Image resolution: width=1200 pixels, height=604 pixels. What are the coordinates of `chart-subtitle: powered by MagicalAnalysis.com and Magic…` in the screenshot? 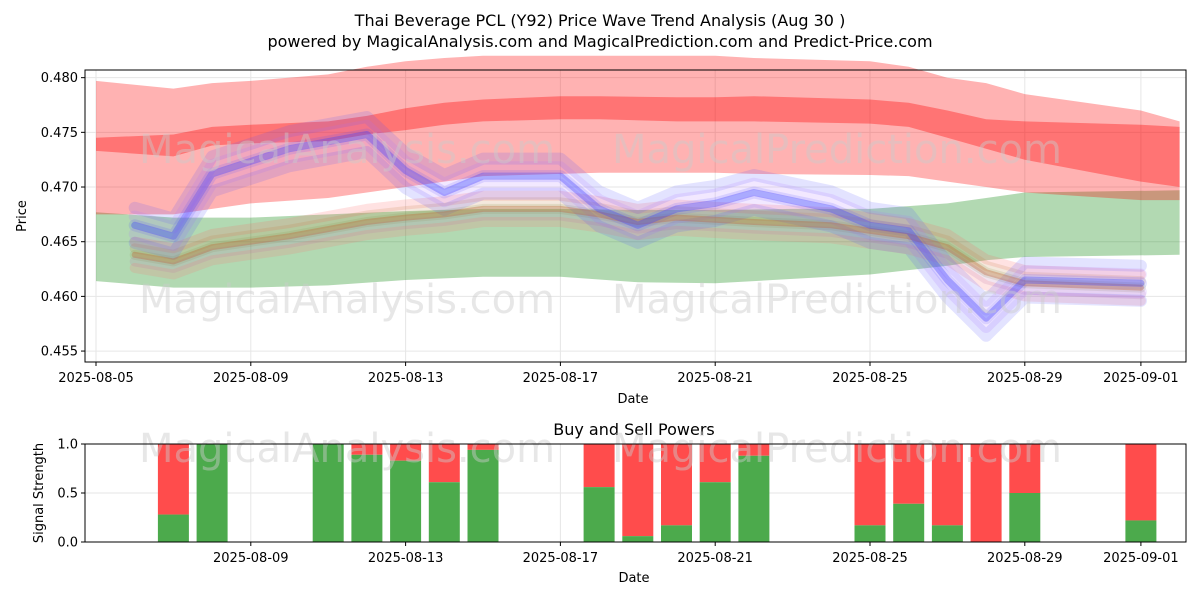 It's located at (599, 41).